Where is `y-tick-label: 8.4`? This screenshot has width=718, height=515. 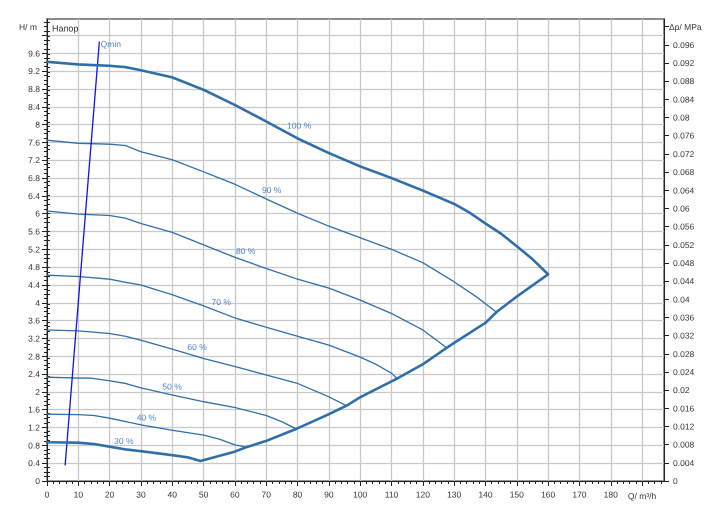 y-tick-label: 8.4 is located at coordinates (34, 107).